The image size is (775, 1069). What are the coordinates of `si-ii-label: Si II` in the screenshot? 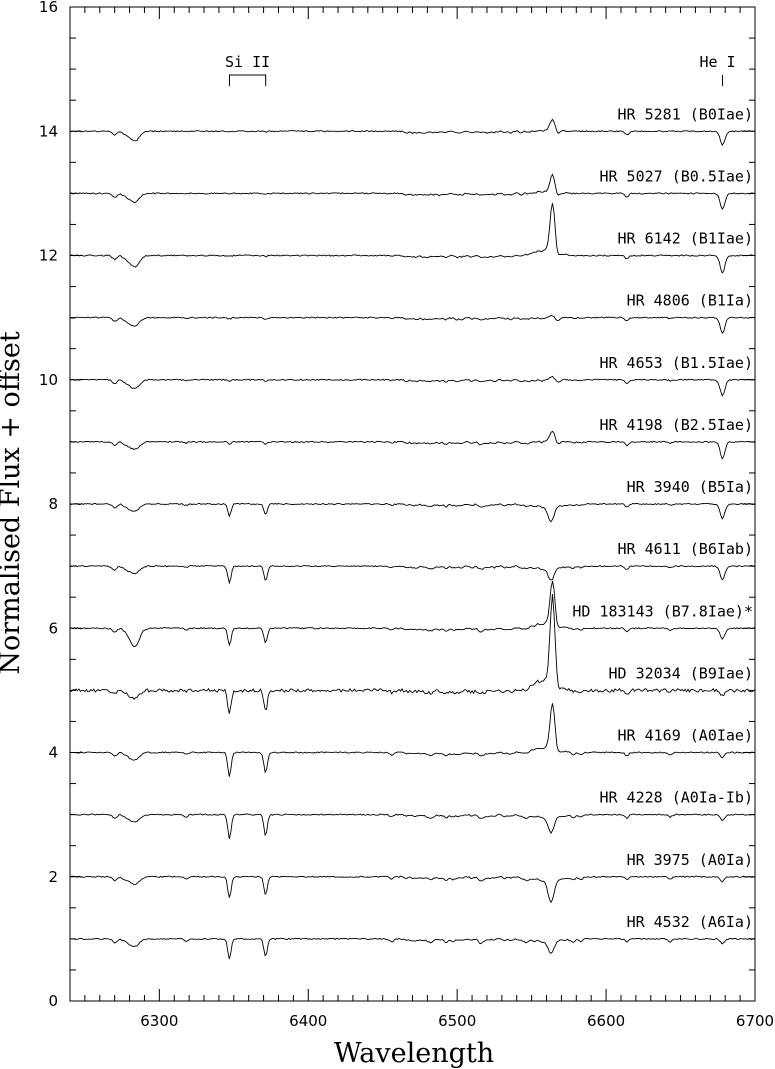 It's located at (247, 62).